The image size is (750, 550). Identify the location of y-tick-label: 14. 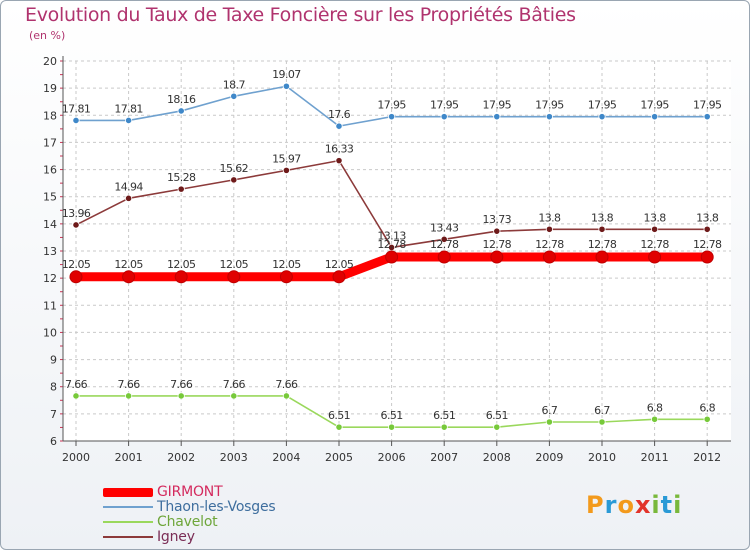
(50, 224).